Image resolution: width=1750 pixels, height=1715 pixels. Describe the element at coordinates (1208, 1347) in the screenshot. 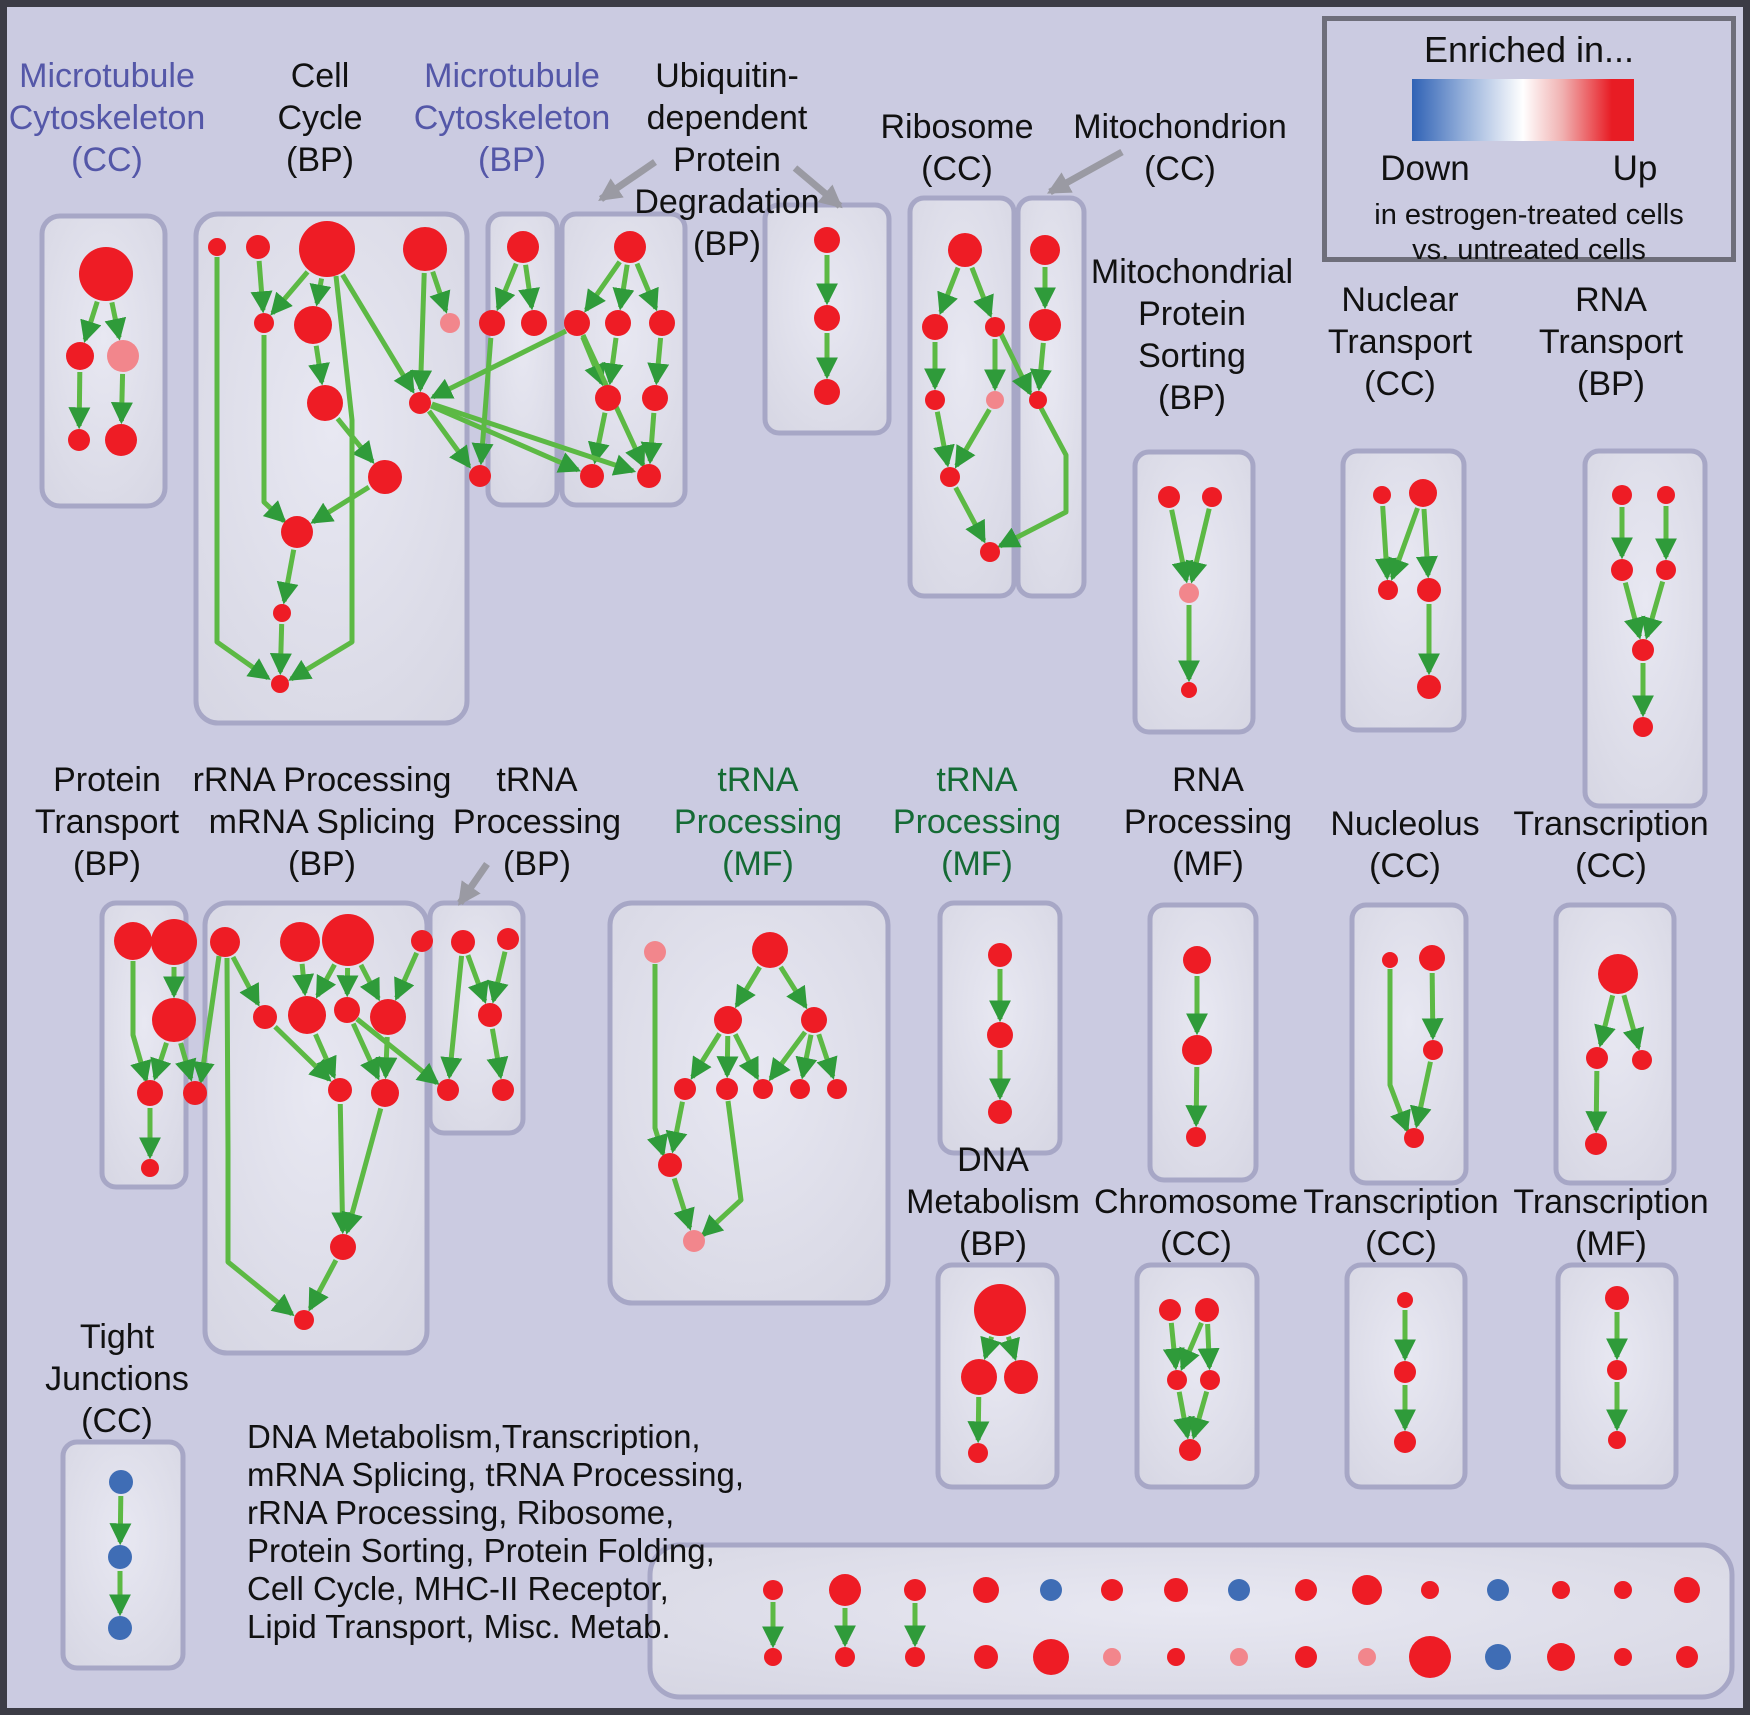

I see `edge-chromosome-cc` at that location.